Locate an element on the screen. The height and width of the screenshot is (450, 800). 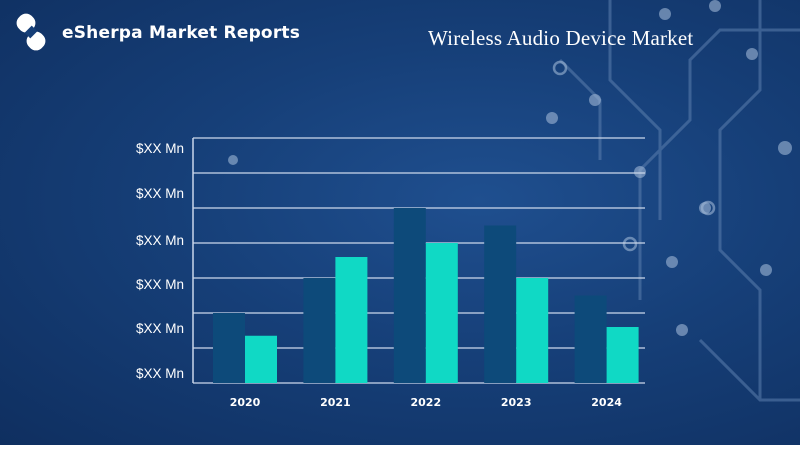
x-tick-label: 2023 is located at coordinates (516, 402).